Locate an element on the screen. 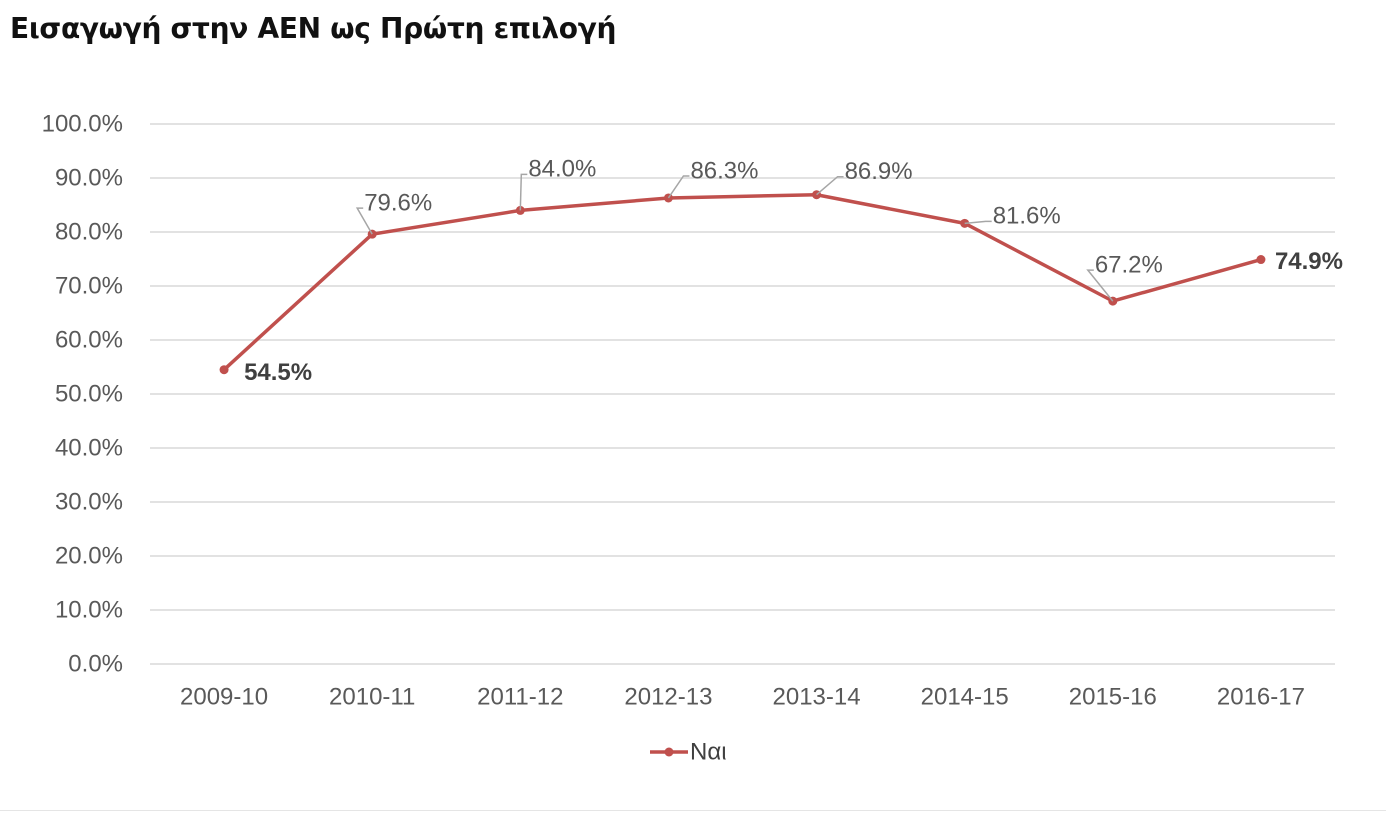  chart-title: Εισαγωγή στην ΑΕΝ ως Πρώτη επιλογή is located at coordinates (313, 28).